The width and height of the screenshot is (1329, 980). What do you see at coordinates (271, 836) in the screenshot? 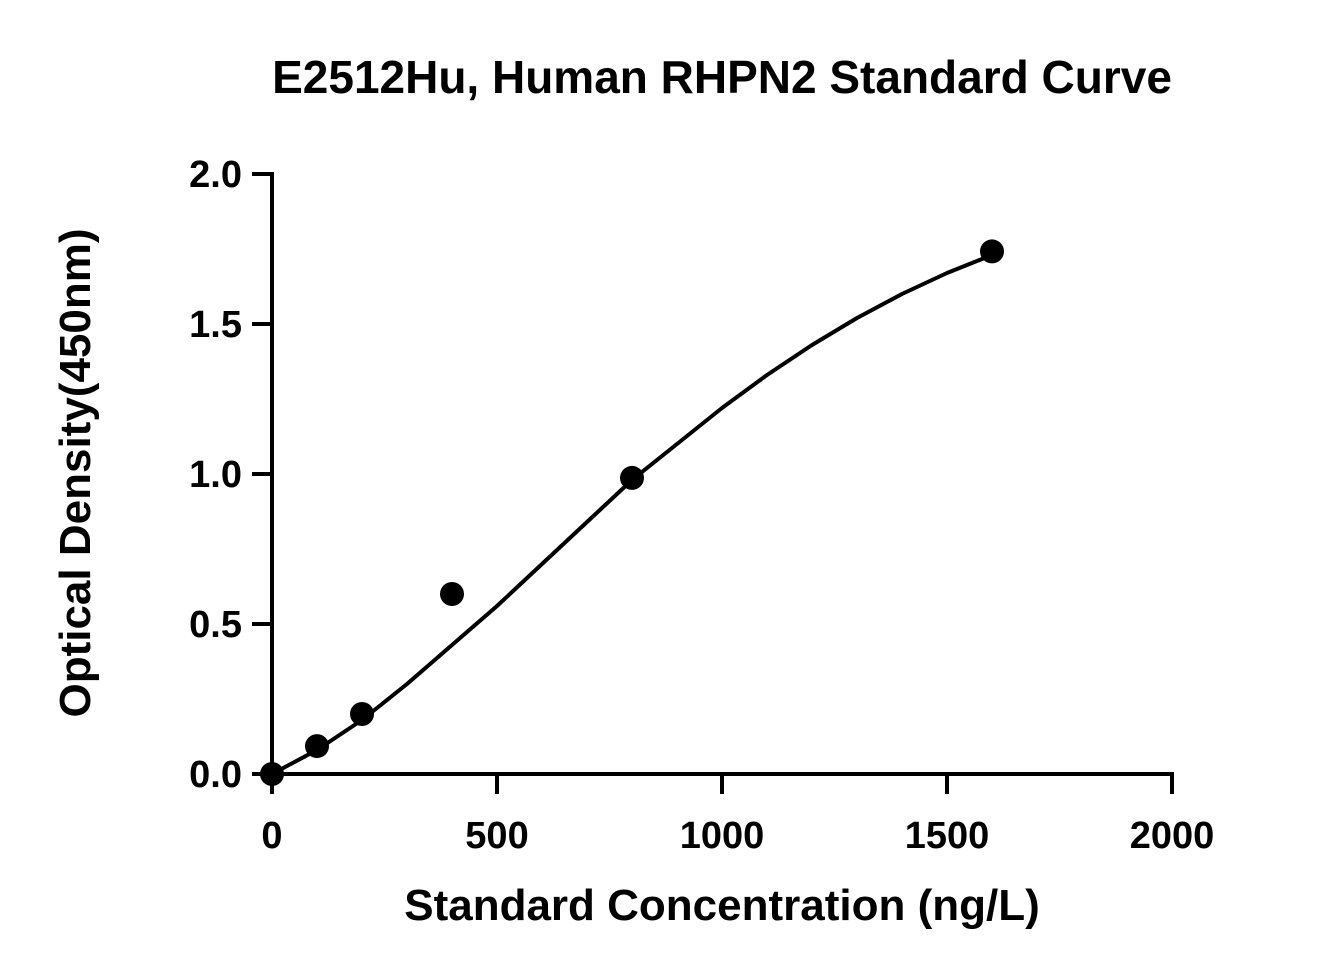
I see `x-tick-label: 0` at bounding box center [271, 836].